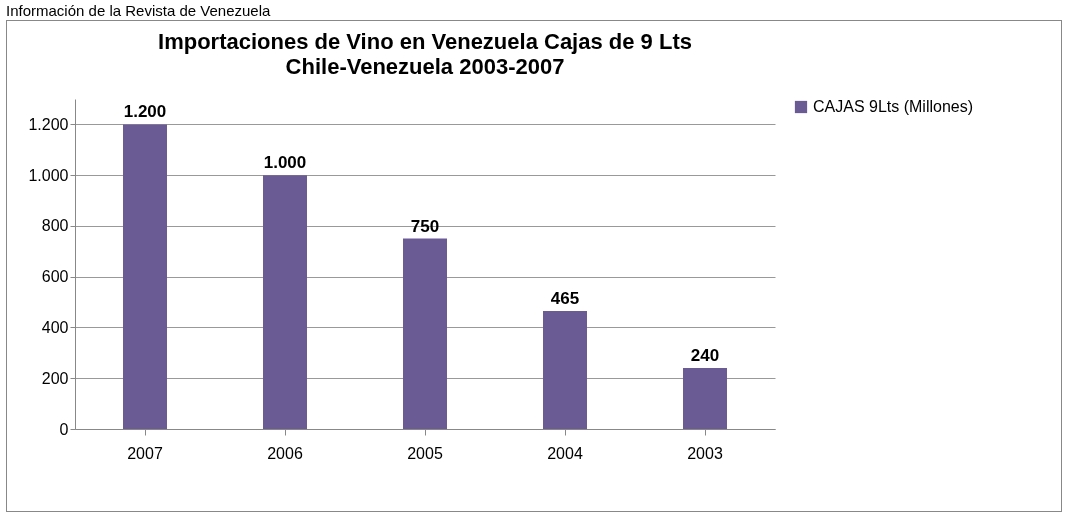 This screenshot has width=1068, height=521. Describe the element at coordinates (705, 356) in the screenshot. I see `data-label: 240` at that location.